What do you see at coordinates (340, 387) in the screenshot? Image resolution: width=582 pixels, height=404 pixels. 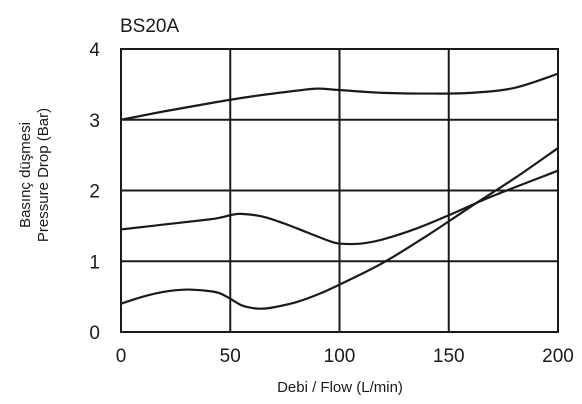 I see `x-axis-label: Debi / Flow (L/min)` at bounding box center [340, 387].